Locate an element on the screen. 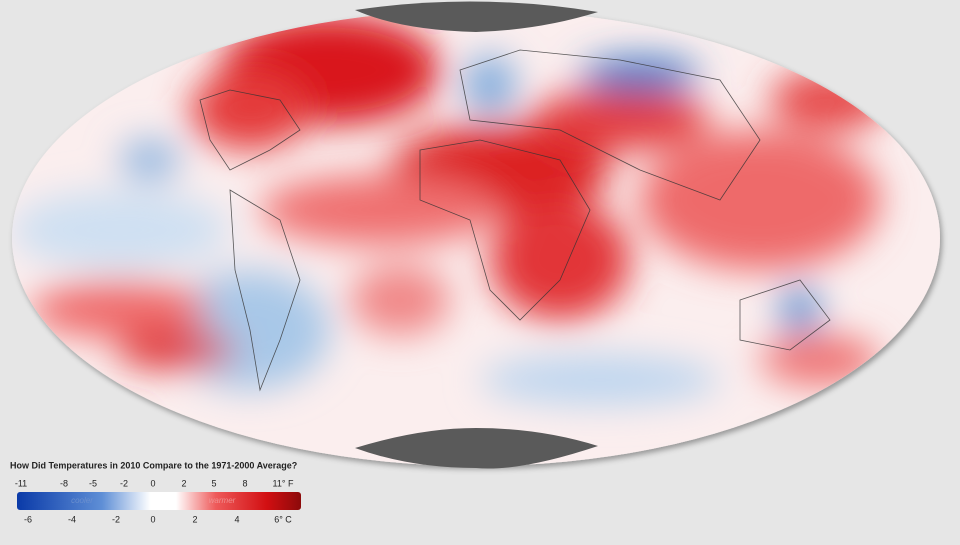 This screenshot has width=960, height=545. fahrenheit-label: -2 is located at coordinates (124, 483).